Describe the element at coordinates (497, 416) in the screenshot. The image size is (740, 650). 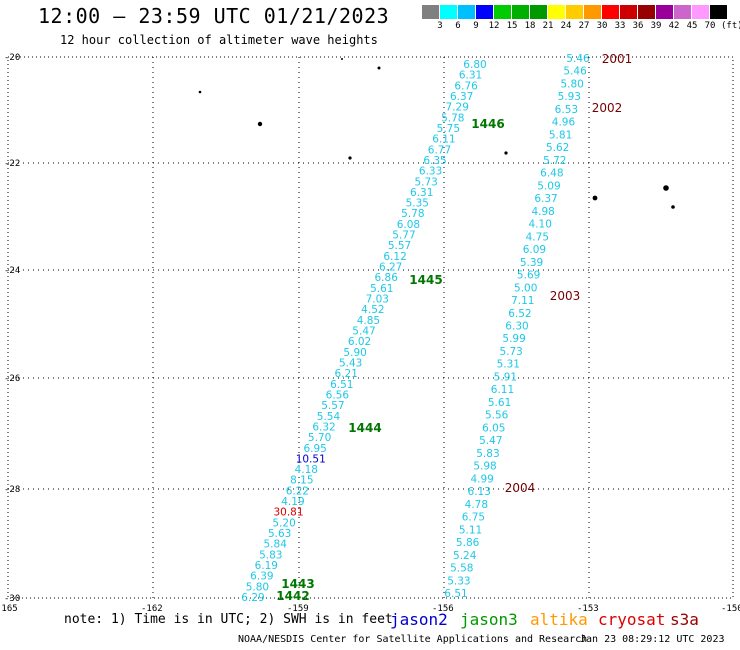
I see `wave-height-value: 5.56` at that location.